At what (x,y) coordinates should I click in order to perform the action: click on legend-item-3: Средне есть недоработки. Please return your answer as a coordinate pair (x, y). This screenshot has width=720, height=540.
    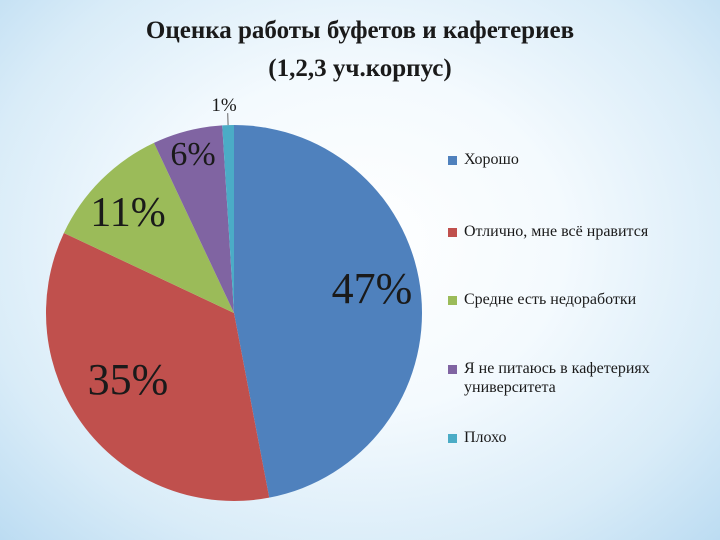
    Looking at the image, I should click on (542, 299).